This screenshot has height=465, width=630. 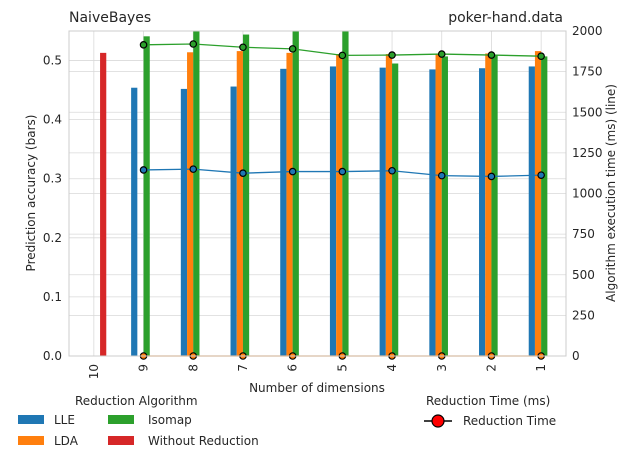 What do you see at coordinates (110, 18) in the screenshot?
I see `chart-title-left: NaiveBayes` at bounding box center [110, 18].